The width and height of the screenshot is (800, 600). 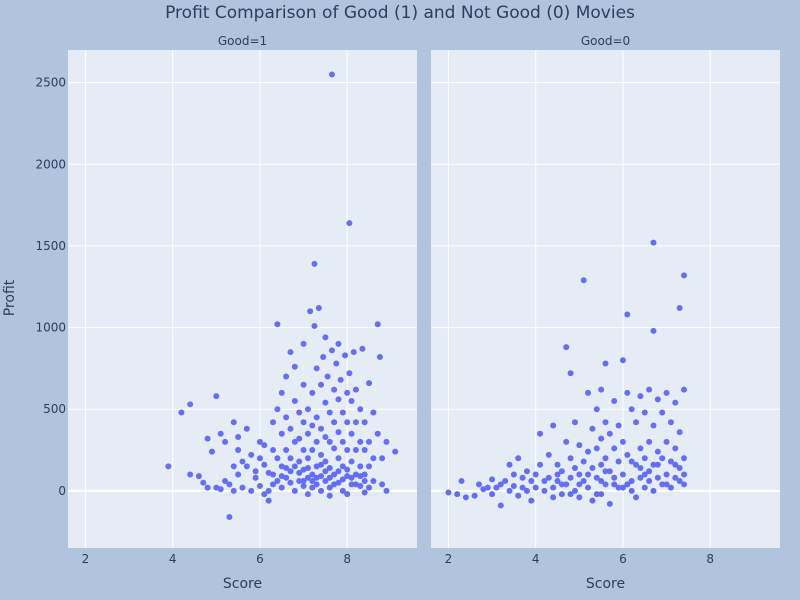 What do you see at coordinates (62, 491) in the screenshot?
I see `y-tick-label: 0` at bounding box center [62, 491].